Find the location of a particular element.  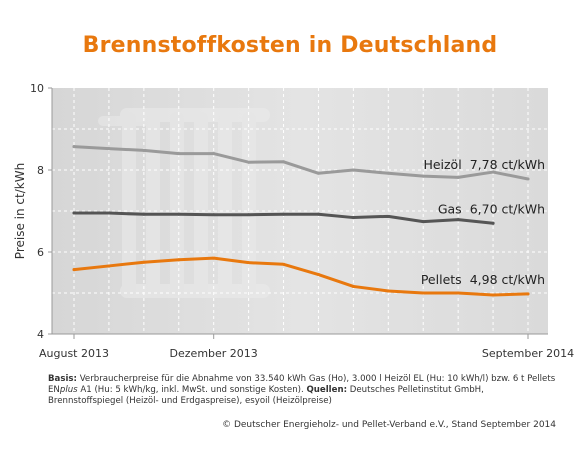

series-label-pellets: Pellets 4,98 ct/kWh is located at coordinates (483, 279).